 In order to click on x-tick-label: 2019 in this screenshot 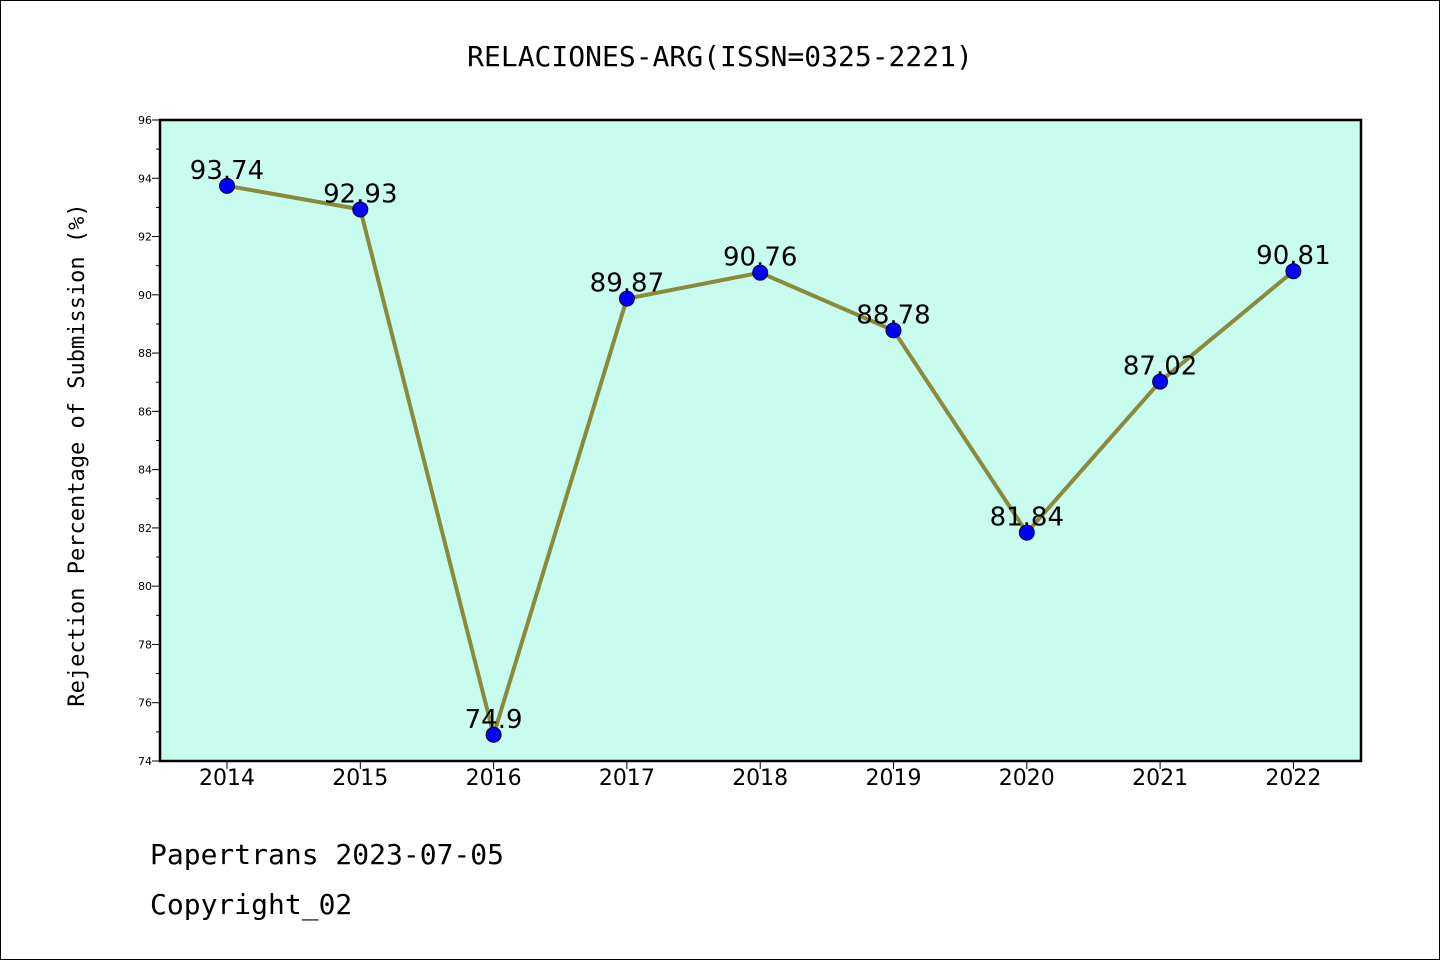, I will do `click(894, 778)`.